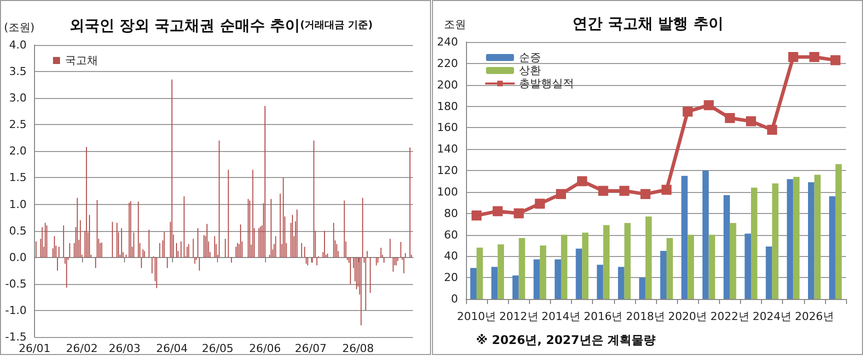  I want to click on x-tick-label: 26/01, so click(34, 348).